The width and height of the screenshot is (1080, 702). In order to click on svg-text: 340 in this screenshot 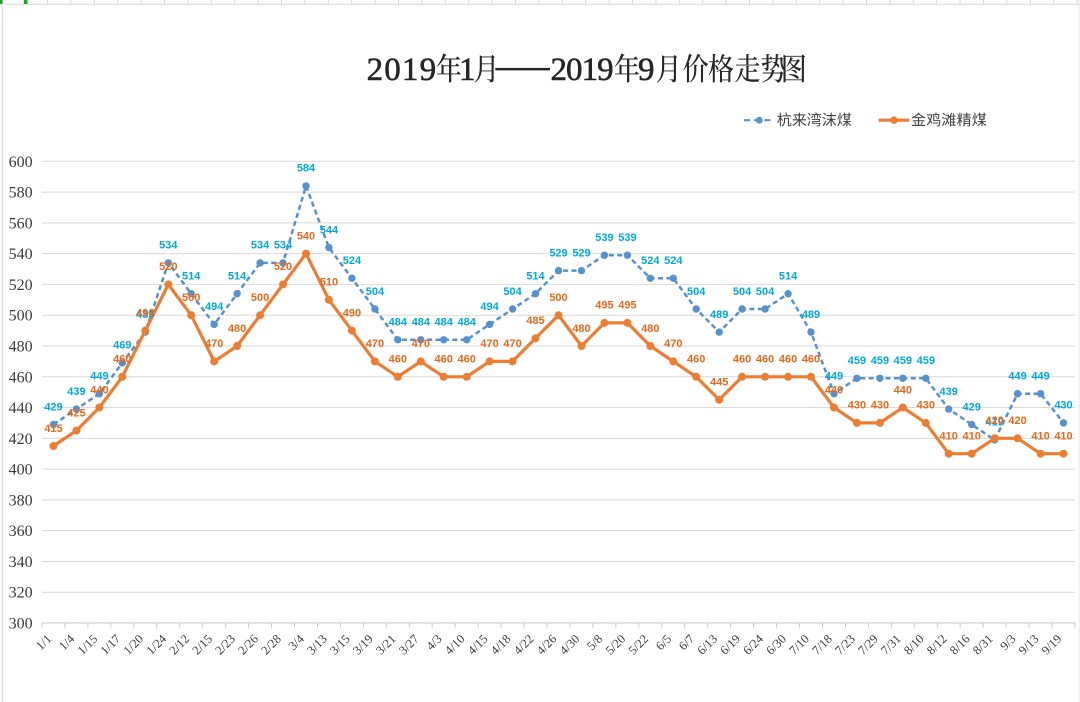, I will do `click(21, 562)`.